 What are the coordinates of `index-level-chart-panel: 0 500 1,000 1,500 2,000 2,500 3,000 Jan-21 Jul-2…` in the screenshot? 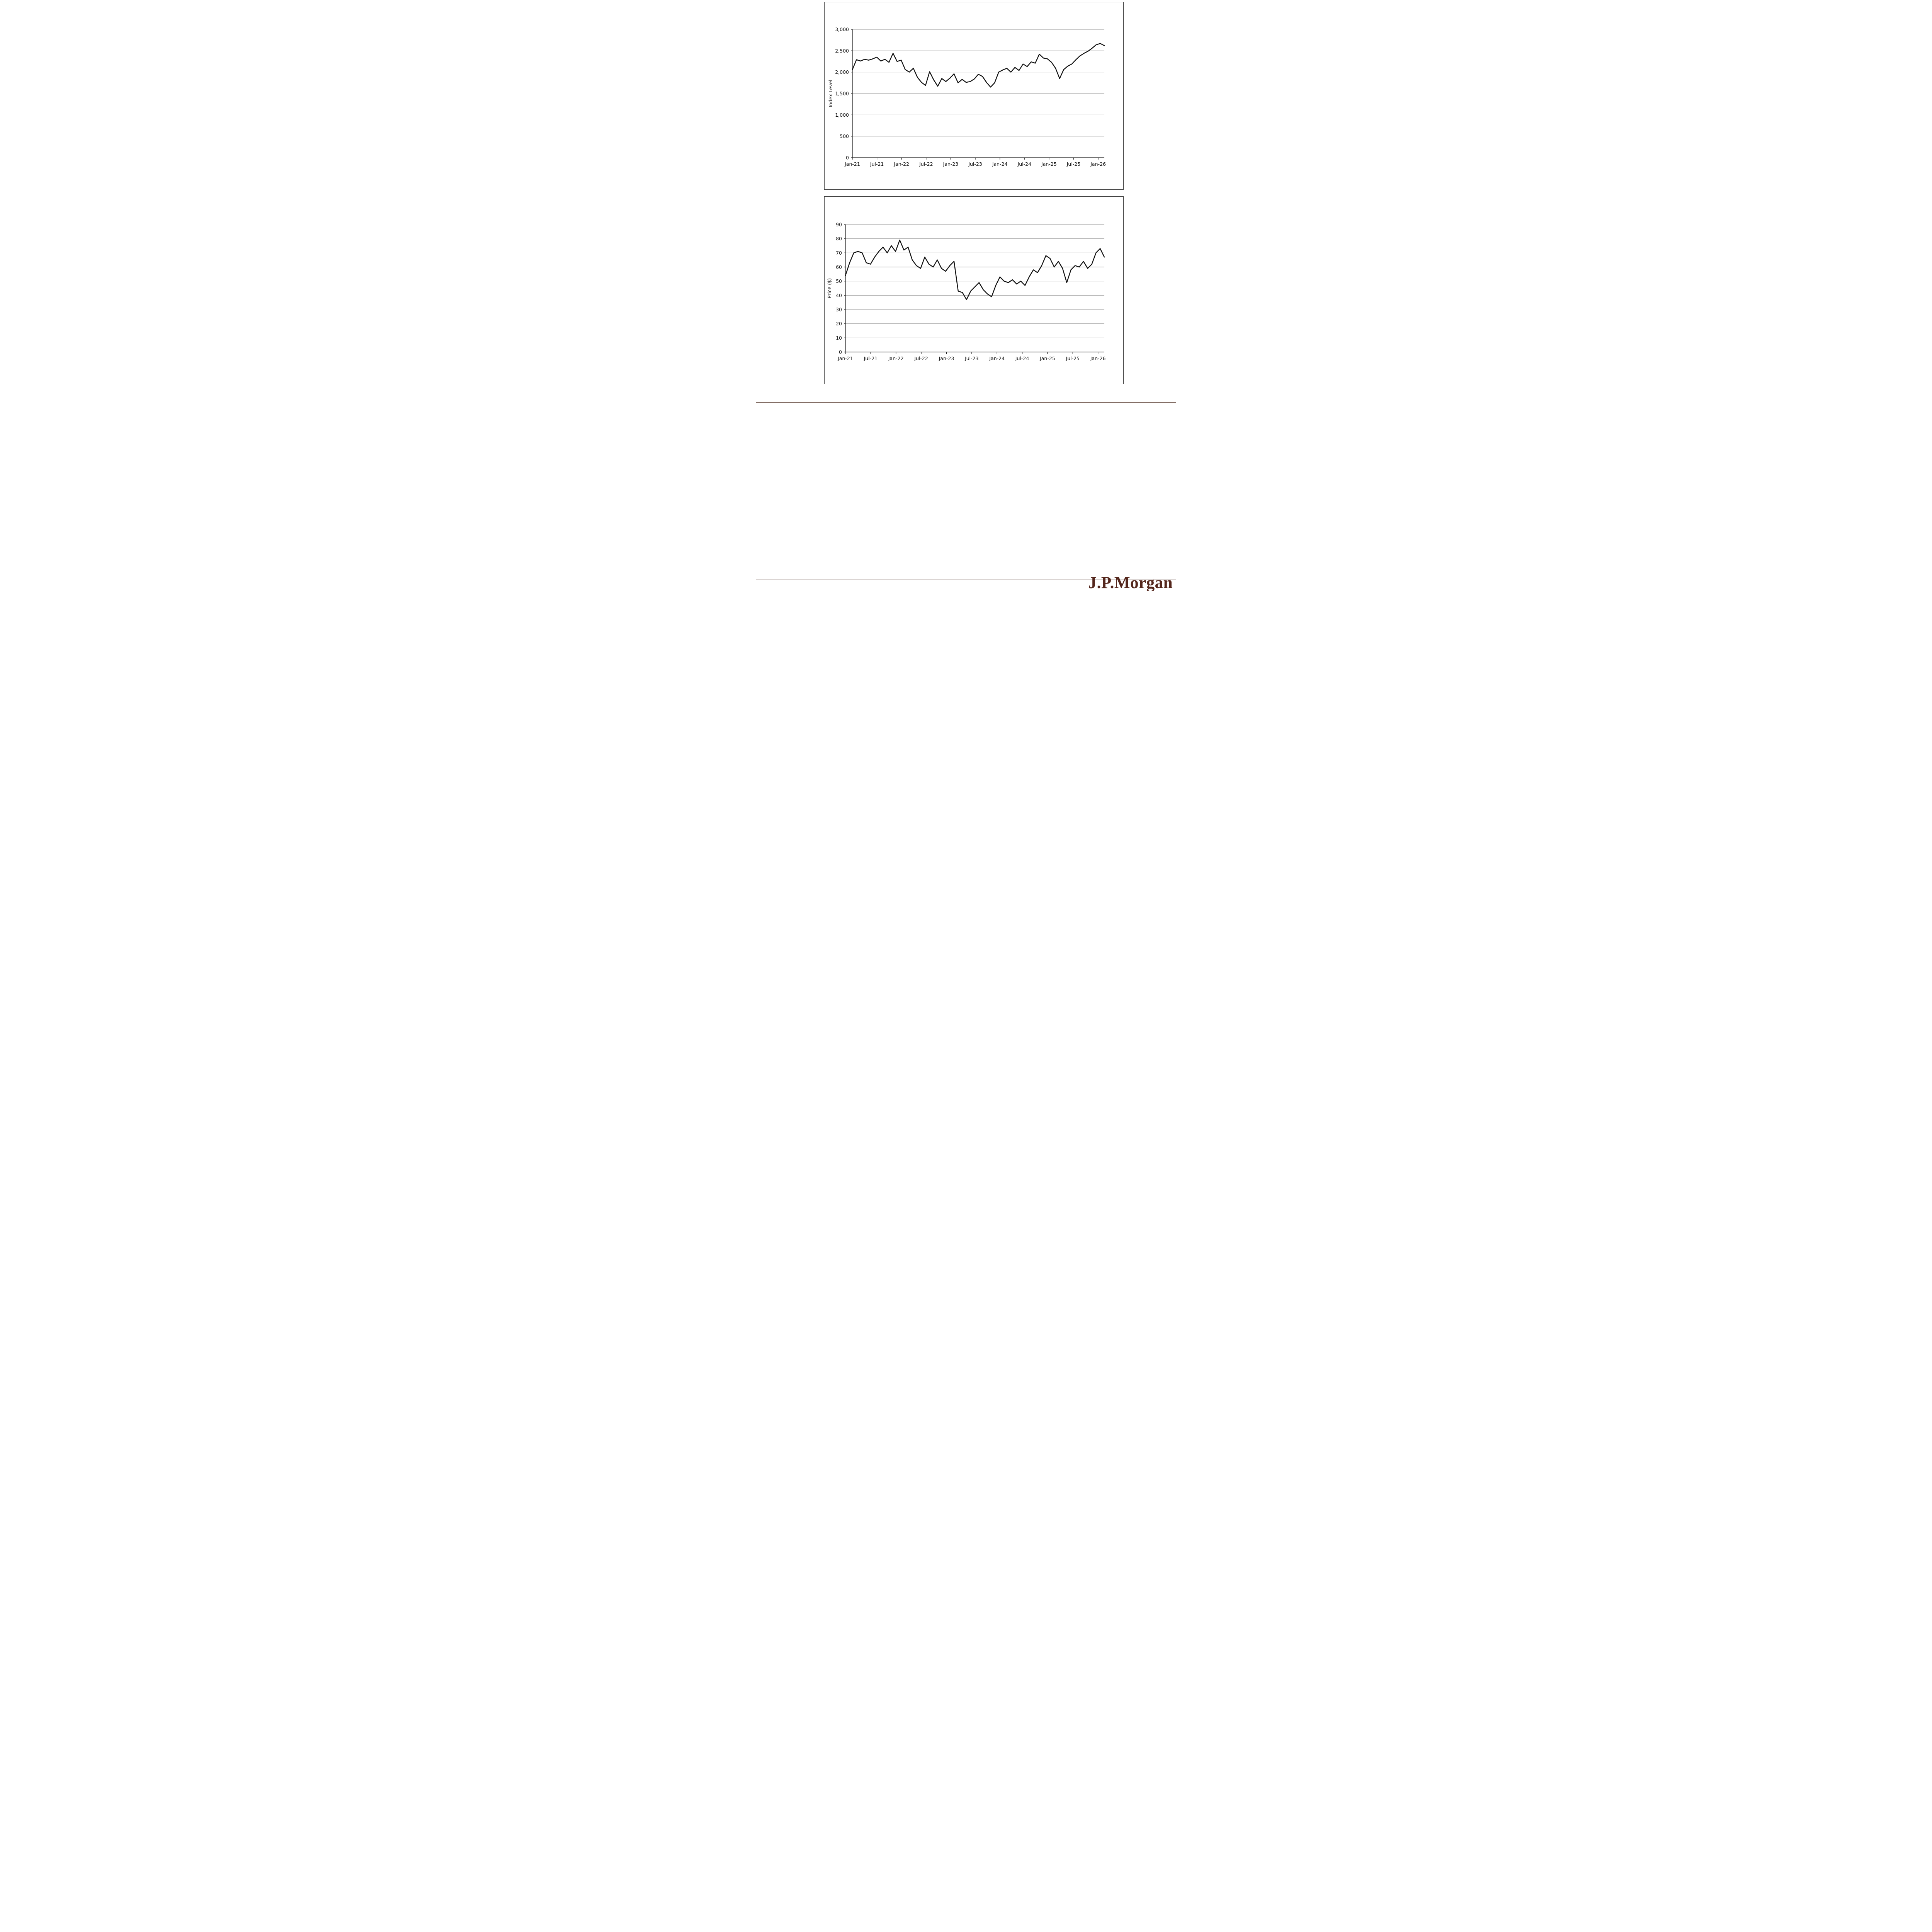 It's located at (974, 96).